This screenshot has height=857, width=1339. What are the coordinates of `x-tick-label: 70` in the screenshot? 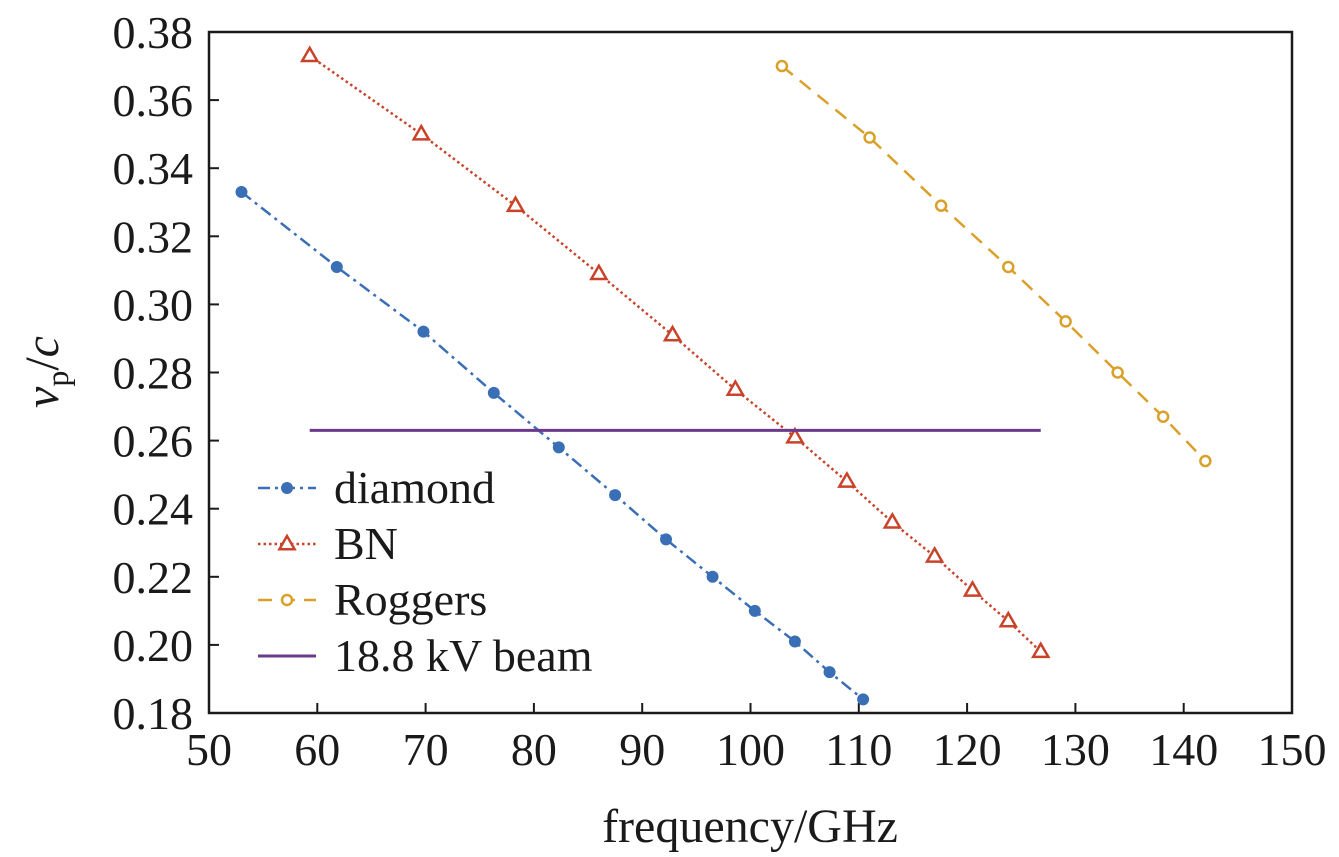 It's located at (426, 749).